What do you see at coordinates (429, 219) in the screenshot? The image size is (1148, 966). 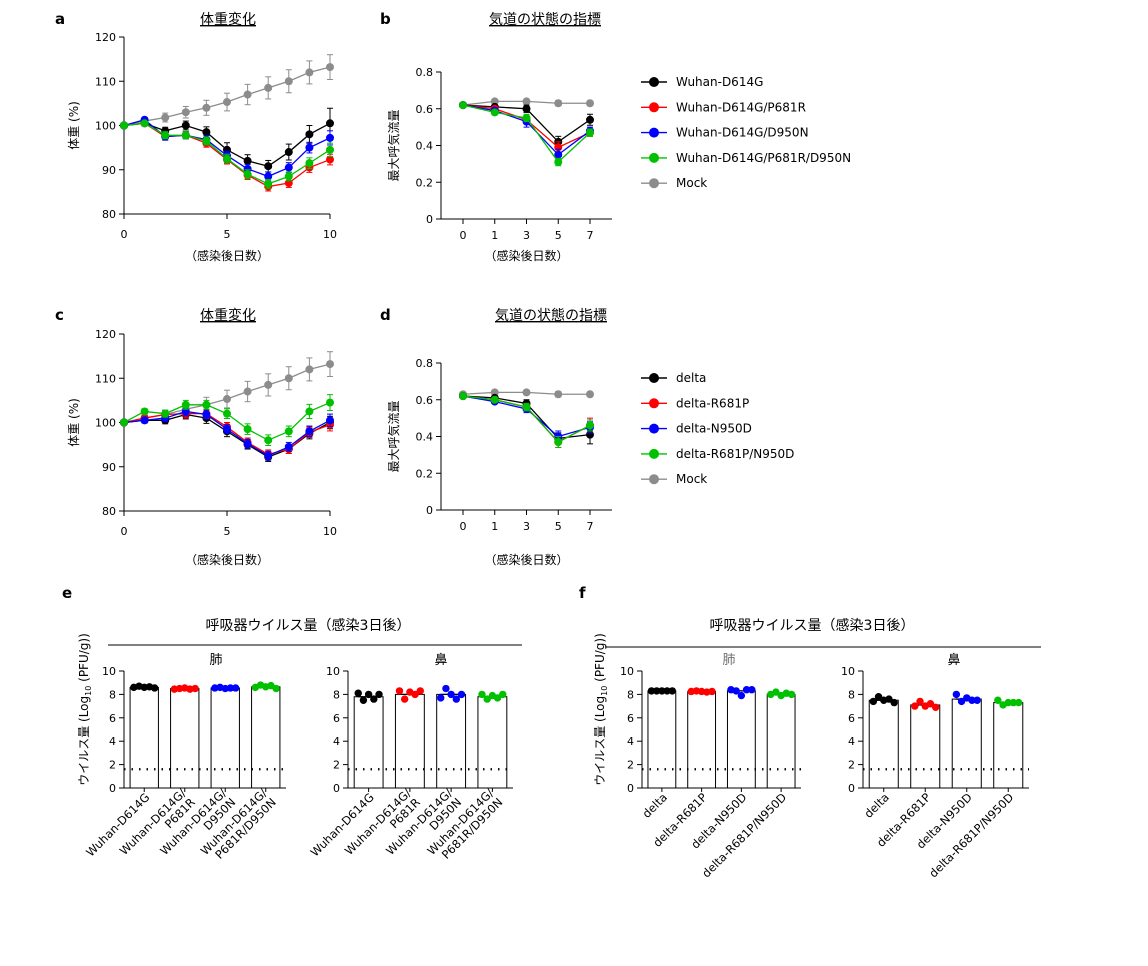 I see `y-tick-label: 0` at bounding box center [429, 219].